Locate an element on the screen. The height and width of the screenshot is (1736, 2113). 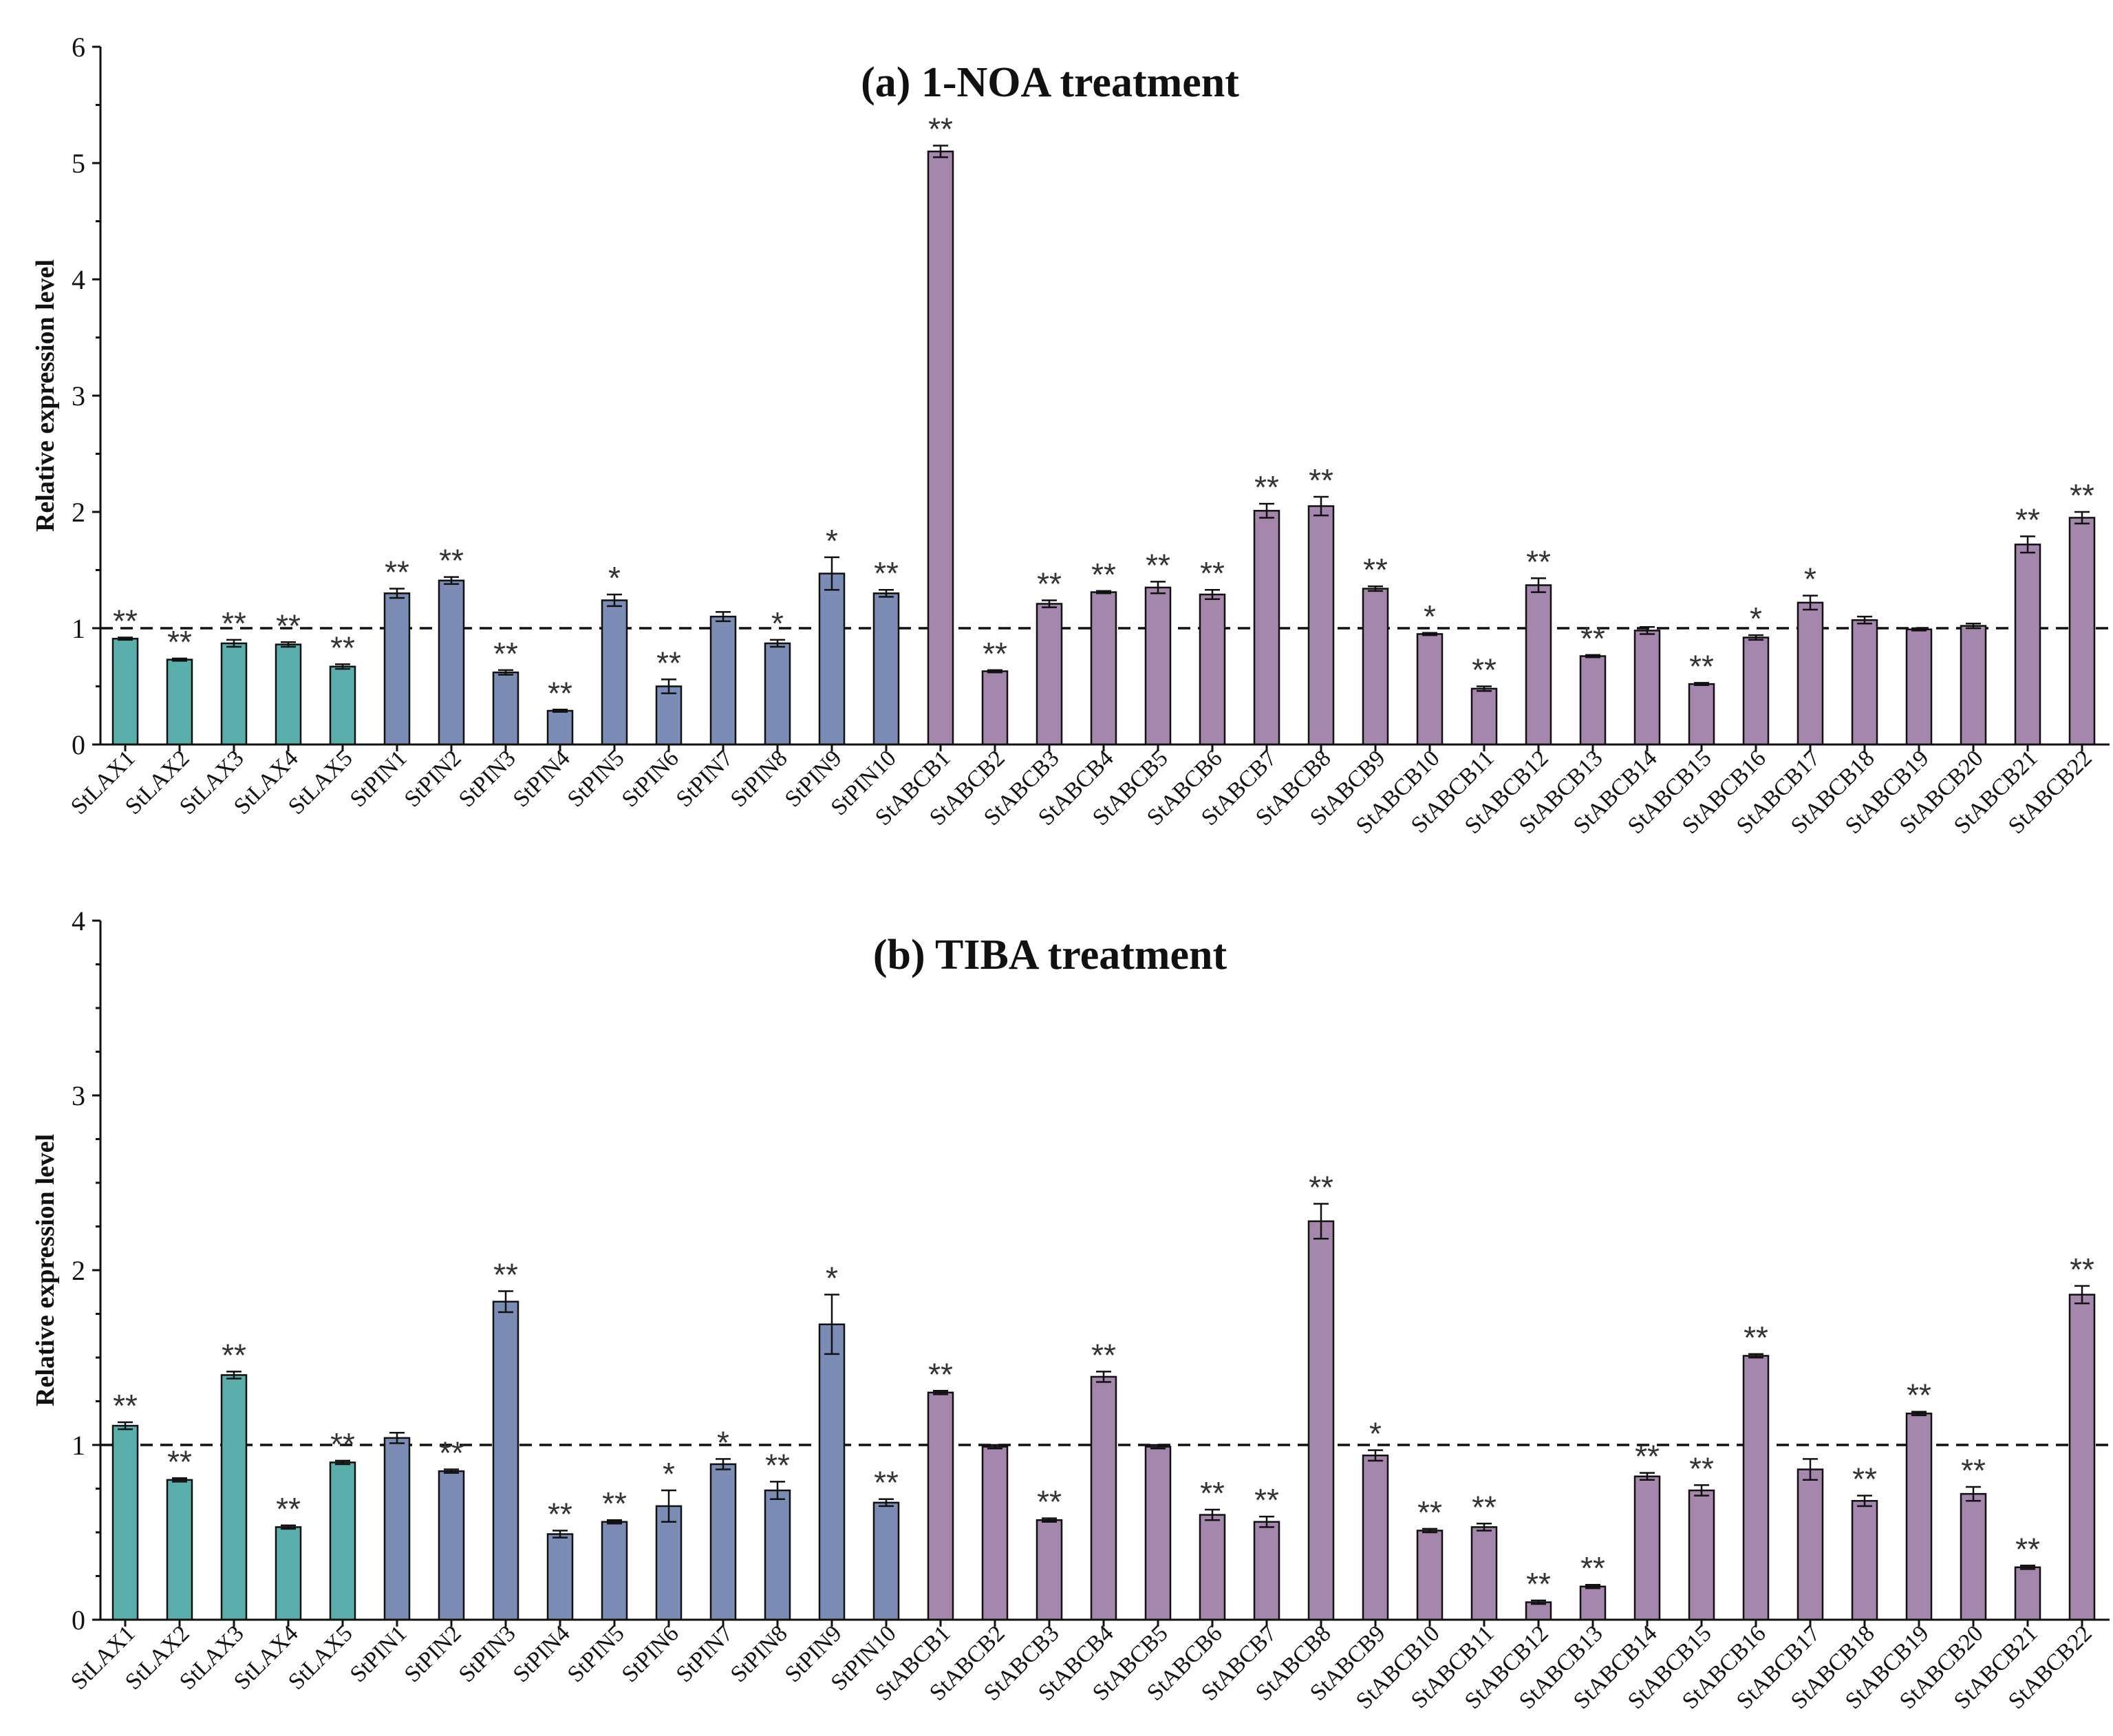
panel-a-bar-StABCB12 is located at coordinates (1539, 665).